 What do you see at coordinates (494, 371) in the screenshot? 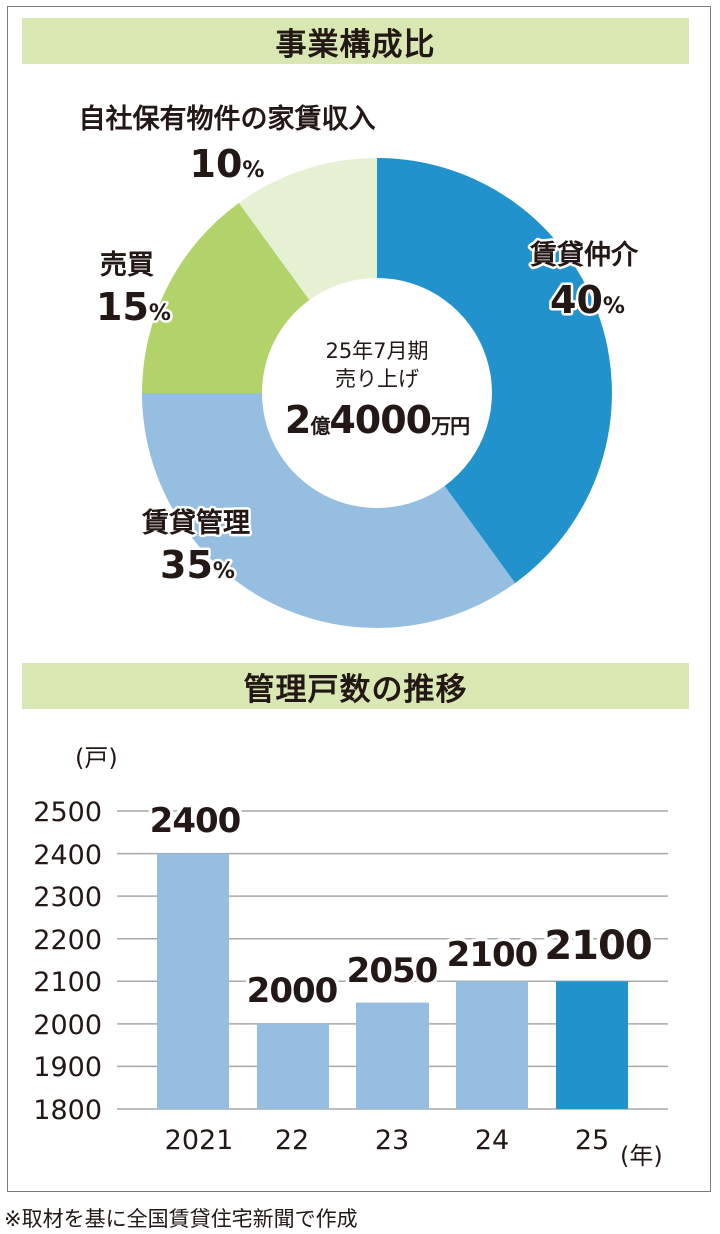
I see `slice-rental-brokerage` at bounding box center [494, 371].